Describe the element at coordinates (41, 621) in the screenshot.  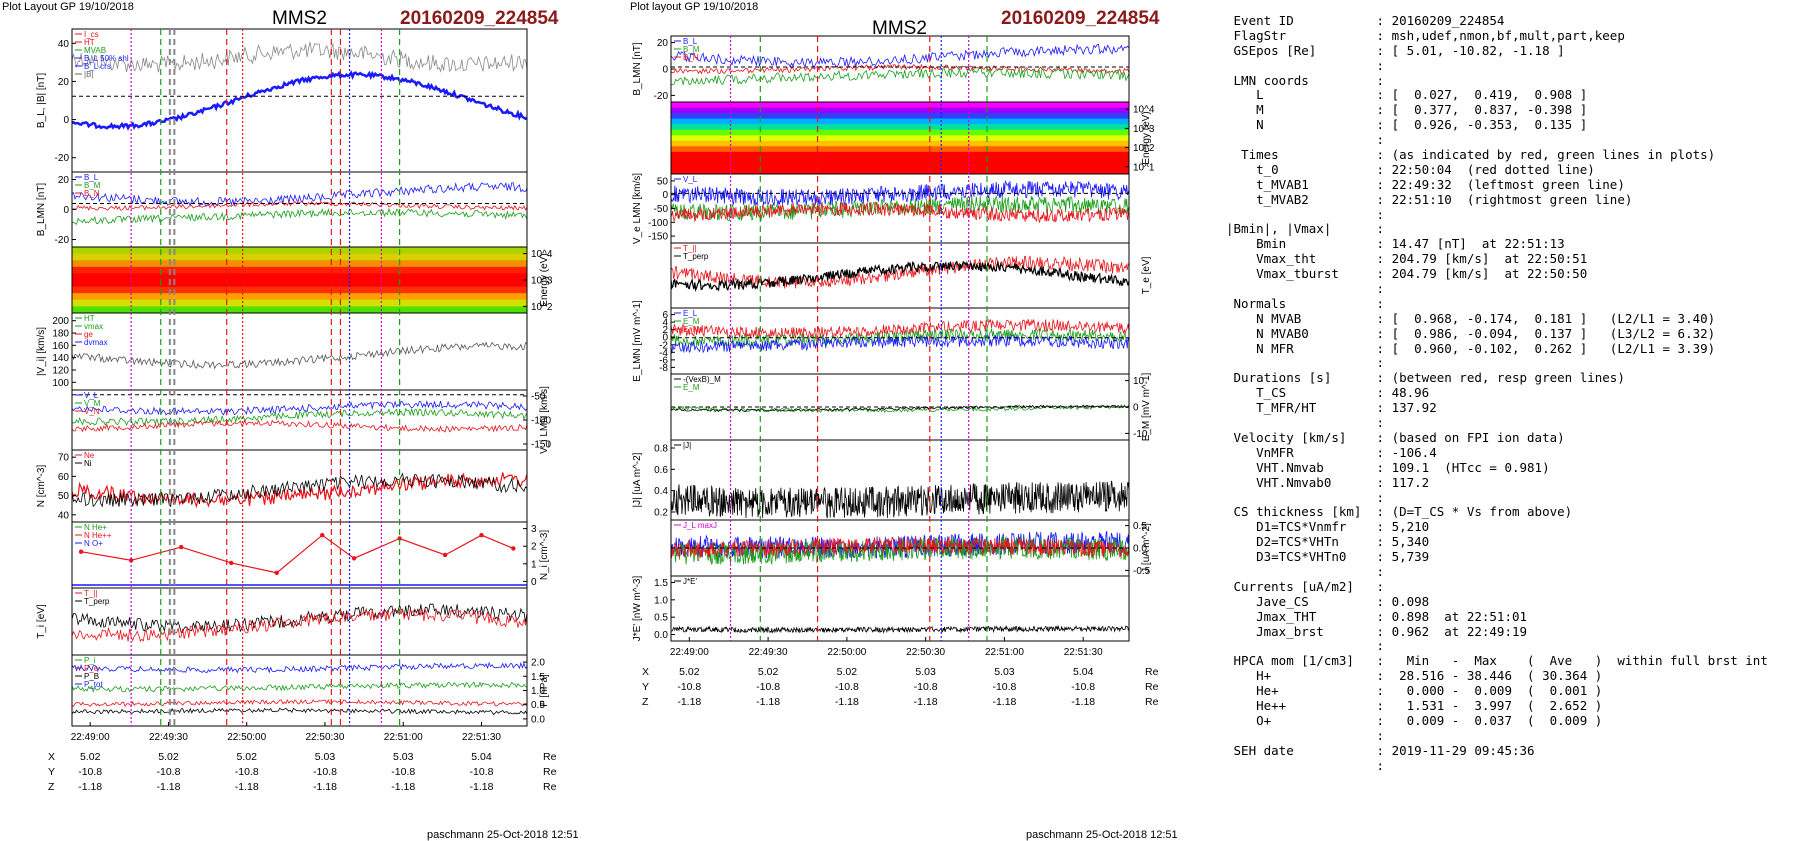
I see `y-axis-label: T_i [eV]` at that location.